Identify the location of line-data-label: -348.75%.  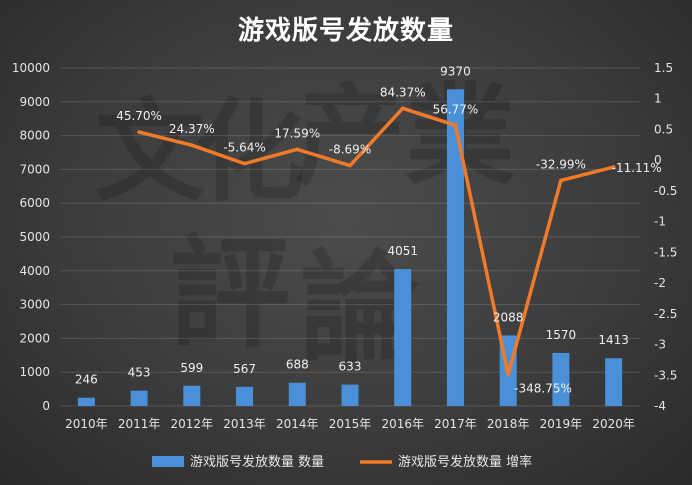
(543, 389).